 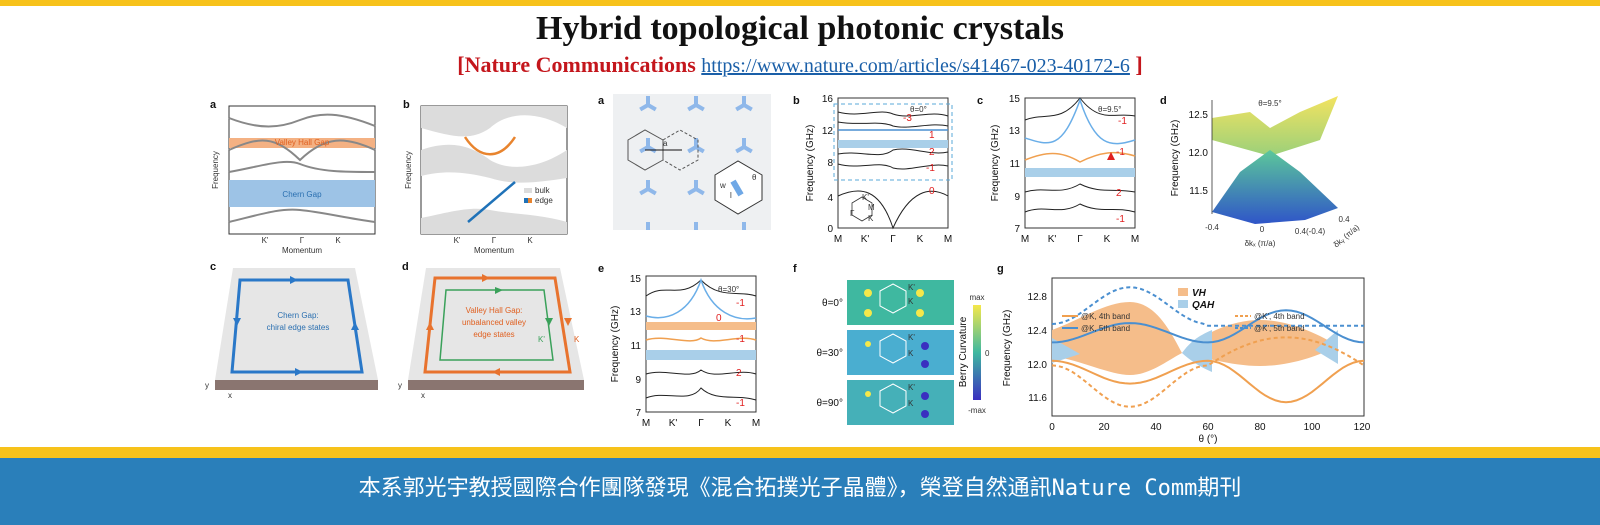 I want to click on legend-swatch-qah, so click(x=1183, y=304).